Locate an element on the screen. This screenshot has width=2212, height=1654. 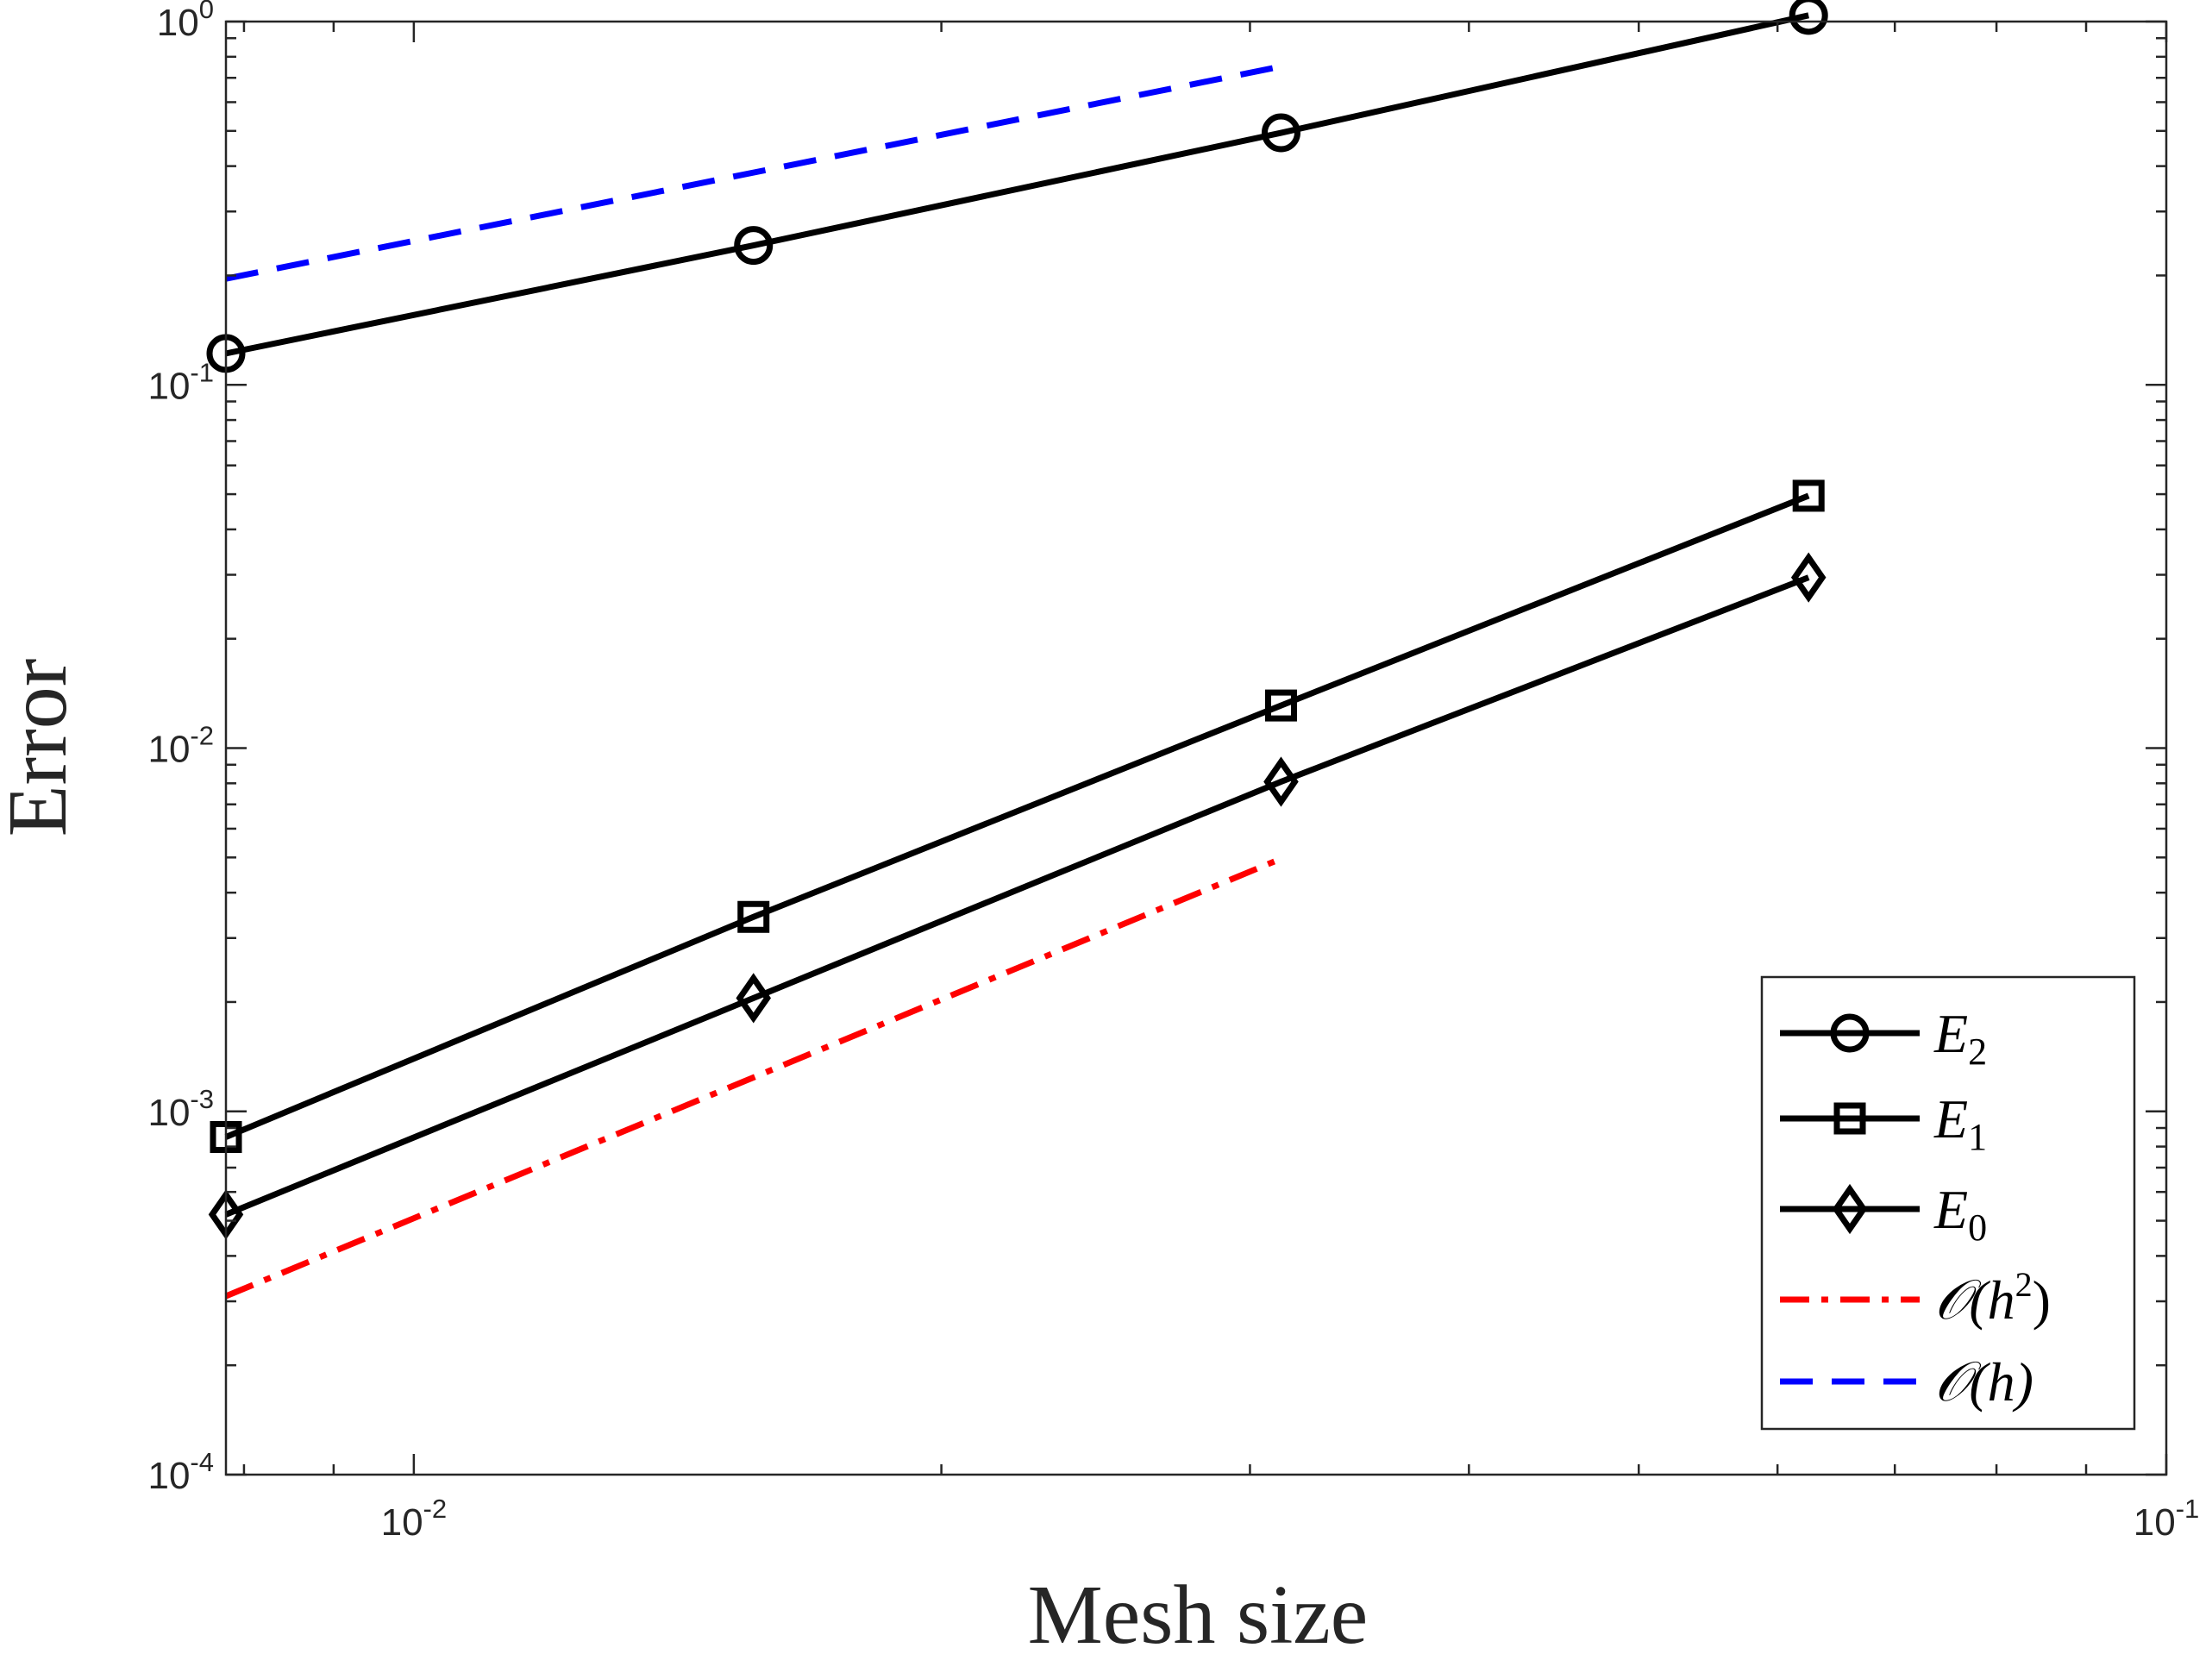
y-tick-label: 10⁻³ is located at coordinates (180, 1109).